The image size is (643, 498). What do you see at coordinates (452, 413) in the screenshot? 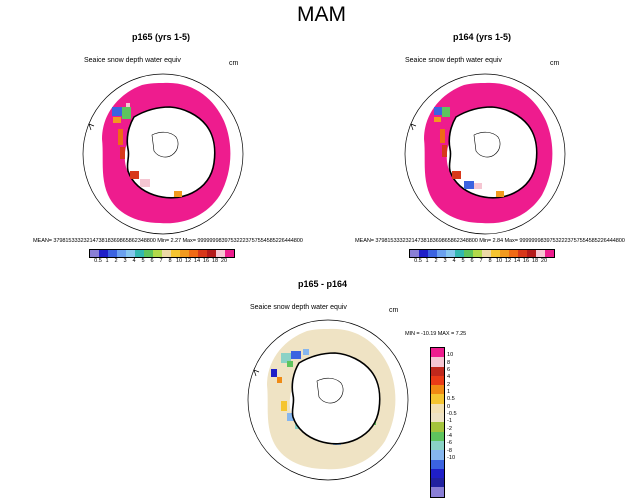
I see `colorbar-tick-label: -0.5` at bounding box center [452, 413].